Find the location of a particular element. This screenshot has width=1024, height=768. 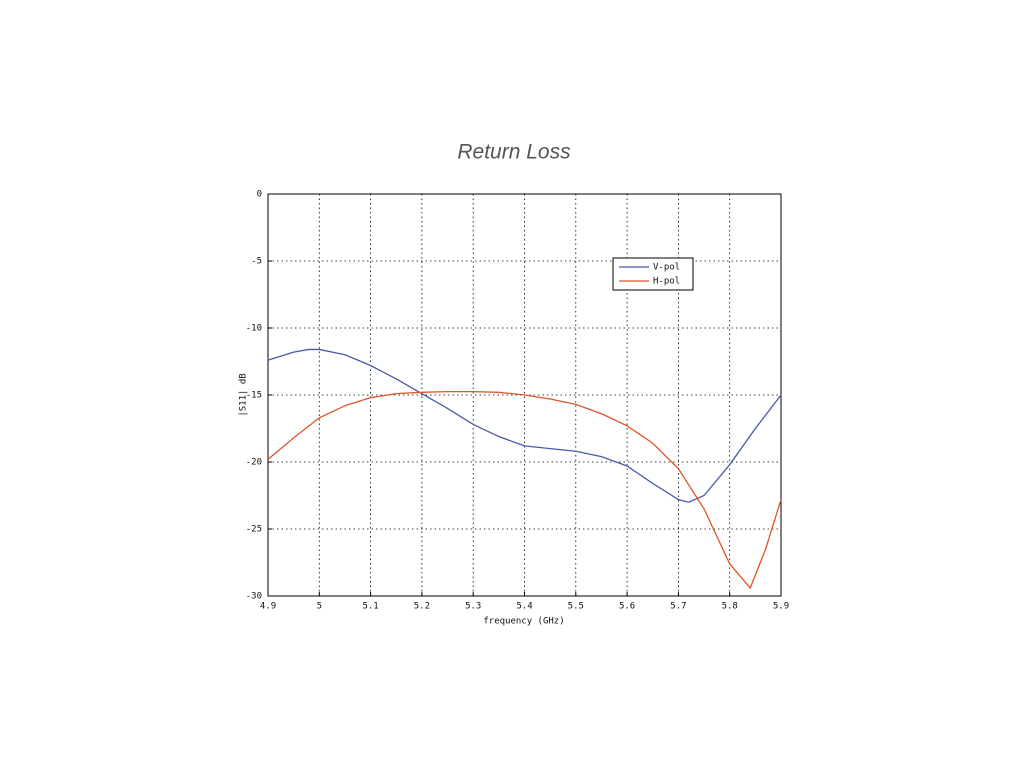

y-tick-label: -15 is located at coordinates (254, 396).